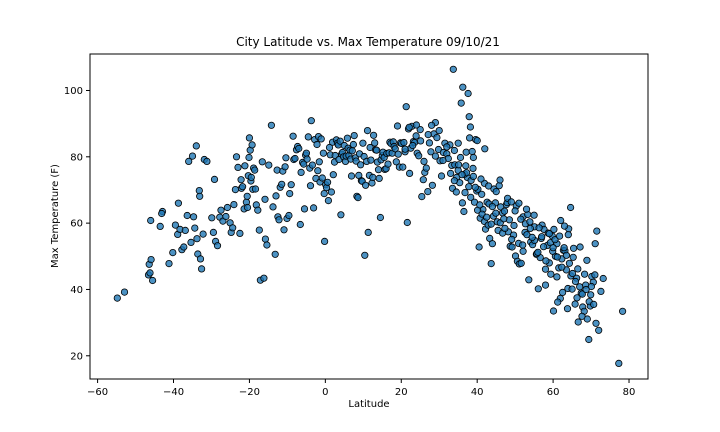 This screenshot has width=720, height=432. Describe the element at coordinates (76, 224) in the screenshot. I see `y-tick-label: 60` at that location.